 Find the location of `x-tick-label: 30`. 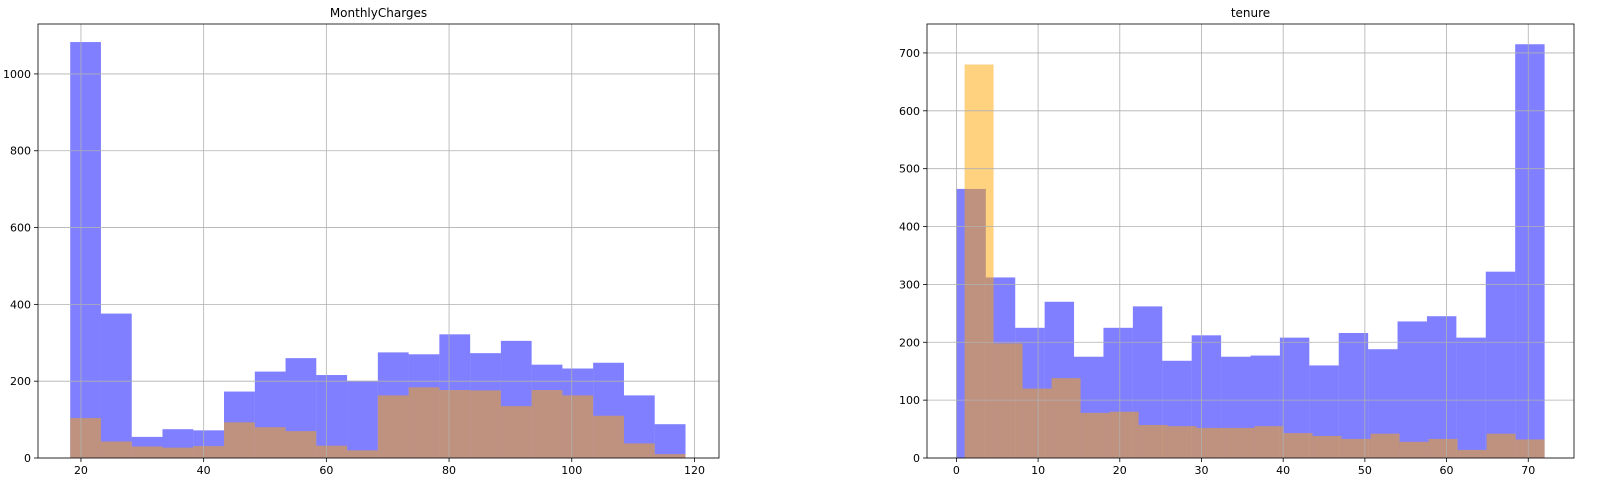

x-tick-label: 30 is located at coordinates (1201, 470).